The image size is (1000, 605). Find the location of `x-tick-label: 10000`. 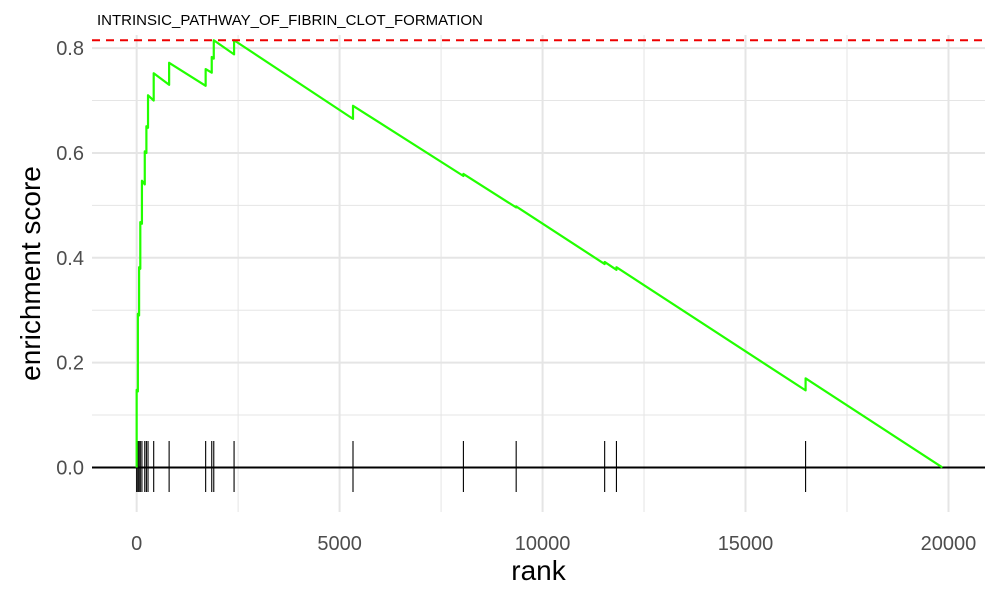

x-tick-label: 10000 is located at coordinates (543, 544).